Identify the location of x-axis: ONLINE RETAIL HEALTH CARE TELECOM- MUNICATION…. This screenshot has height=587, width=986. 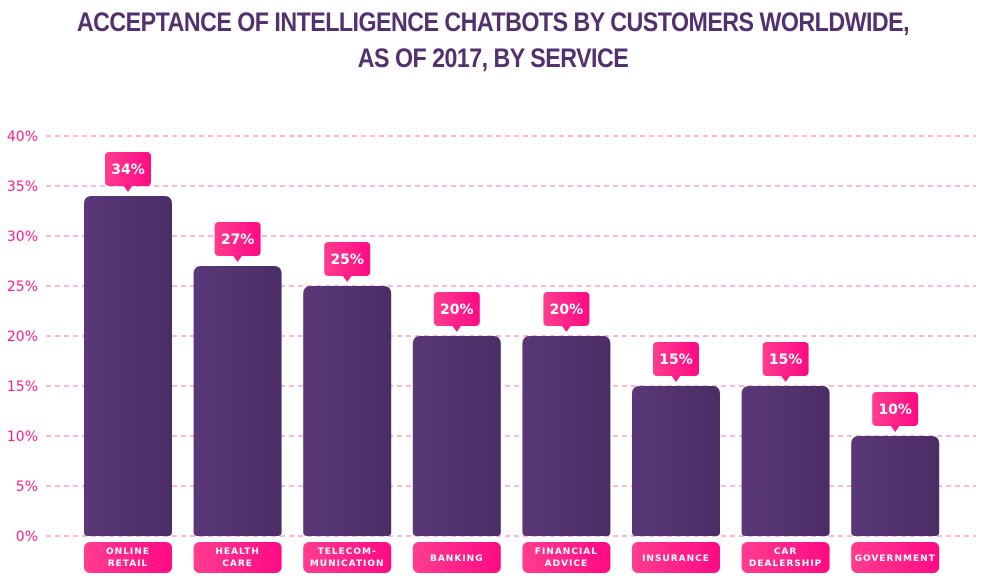
(512, 557).